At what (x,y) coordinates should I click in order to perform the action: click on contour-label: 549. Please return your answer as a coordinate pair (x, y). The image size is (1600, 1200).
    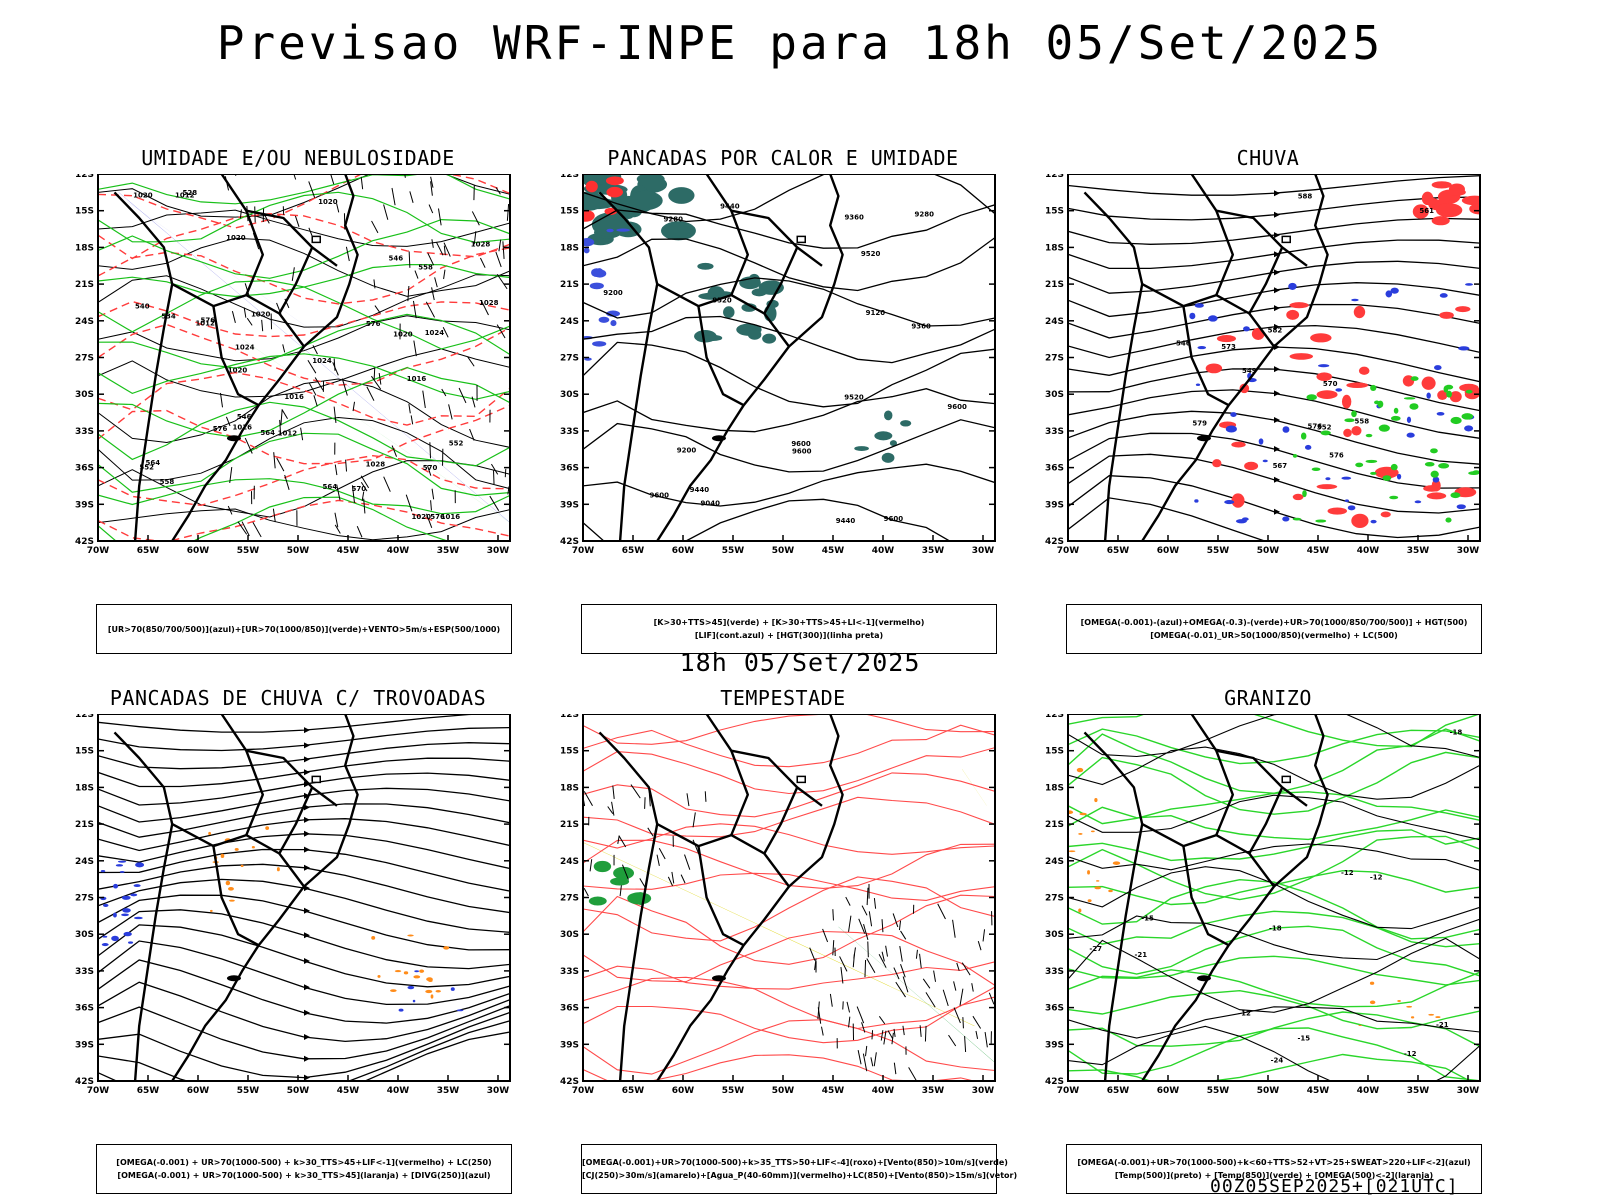
    Looking at the image, I should click on (1249, 371).